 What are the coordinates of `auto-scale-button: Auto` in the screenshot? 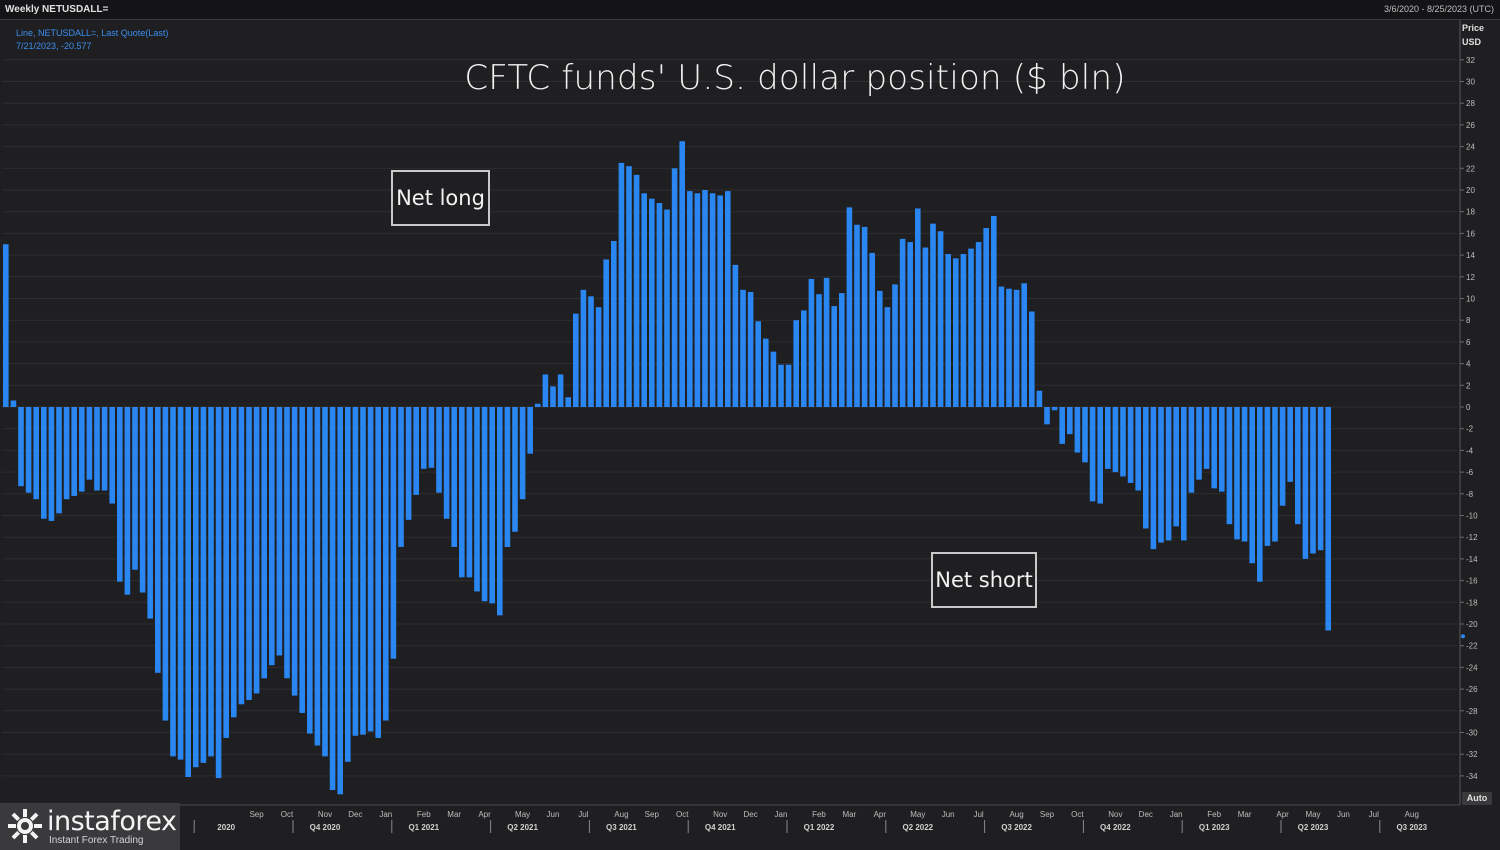 It's located at (1477, 798).